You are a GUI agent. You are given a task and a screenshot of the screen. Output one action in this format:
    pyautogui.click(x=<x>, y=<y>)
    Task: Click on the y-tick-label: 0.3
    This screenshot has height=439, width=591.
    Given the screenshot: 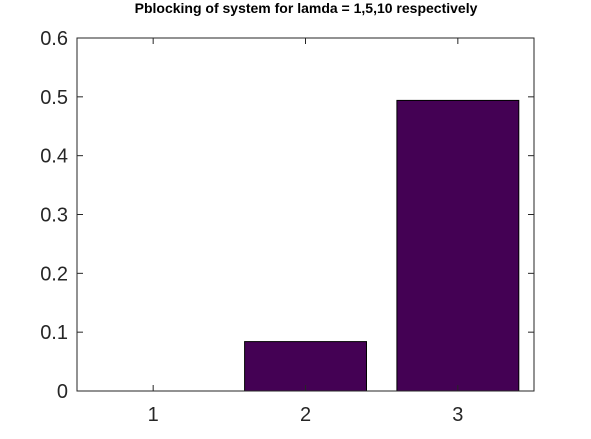 What is the action you would take?
    pyautogui.click(x=54, y=216)
    